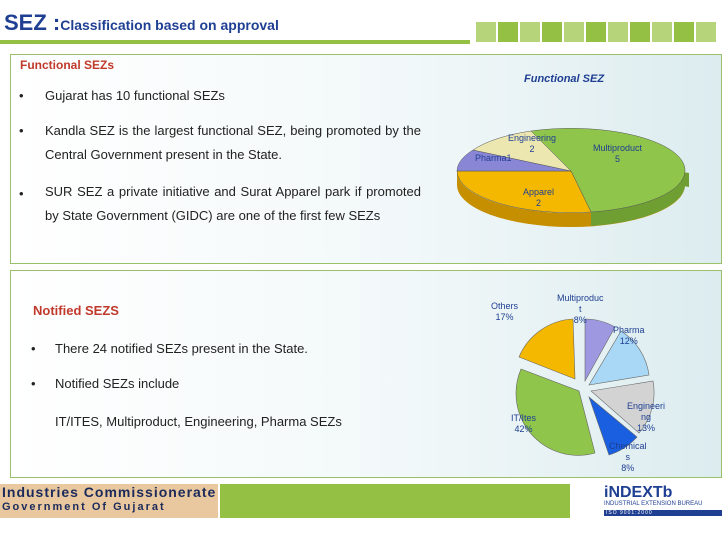 This screenshot has height=546, width=728. Describe the element at coordinates (32, 22) in the screenshot. I see `title-main: SEZ :` at that location.